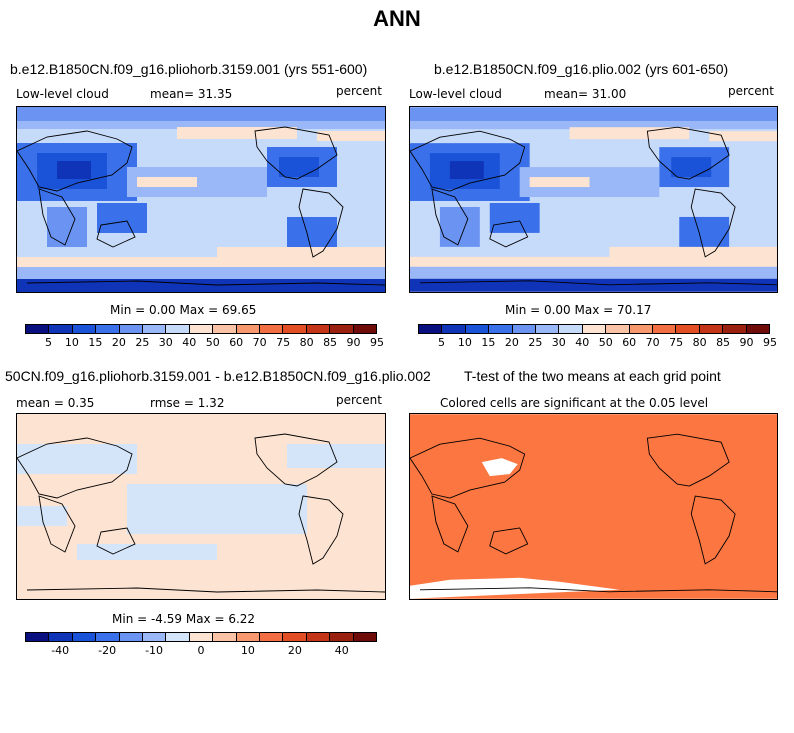 Image resolution: width=794 pixels, height=733 pixels. Describe the element at coordinates (359, 91) in the screenshot. I see `panel-tl-units: percent` at that location.